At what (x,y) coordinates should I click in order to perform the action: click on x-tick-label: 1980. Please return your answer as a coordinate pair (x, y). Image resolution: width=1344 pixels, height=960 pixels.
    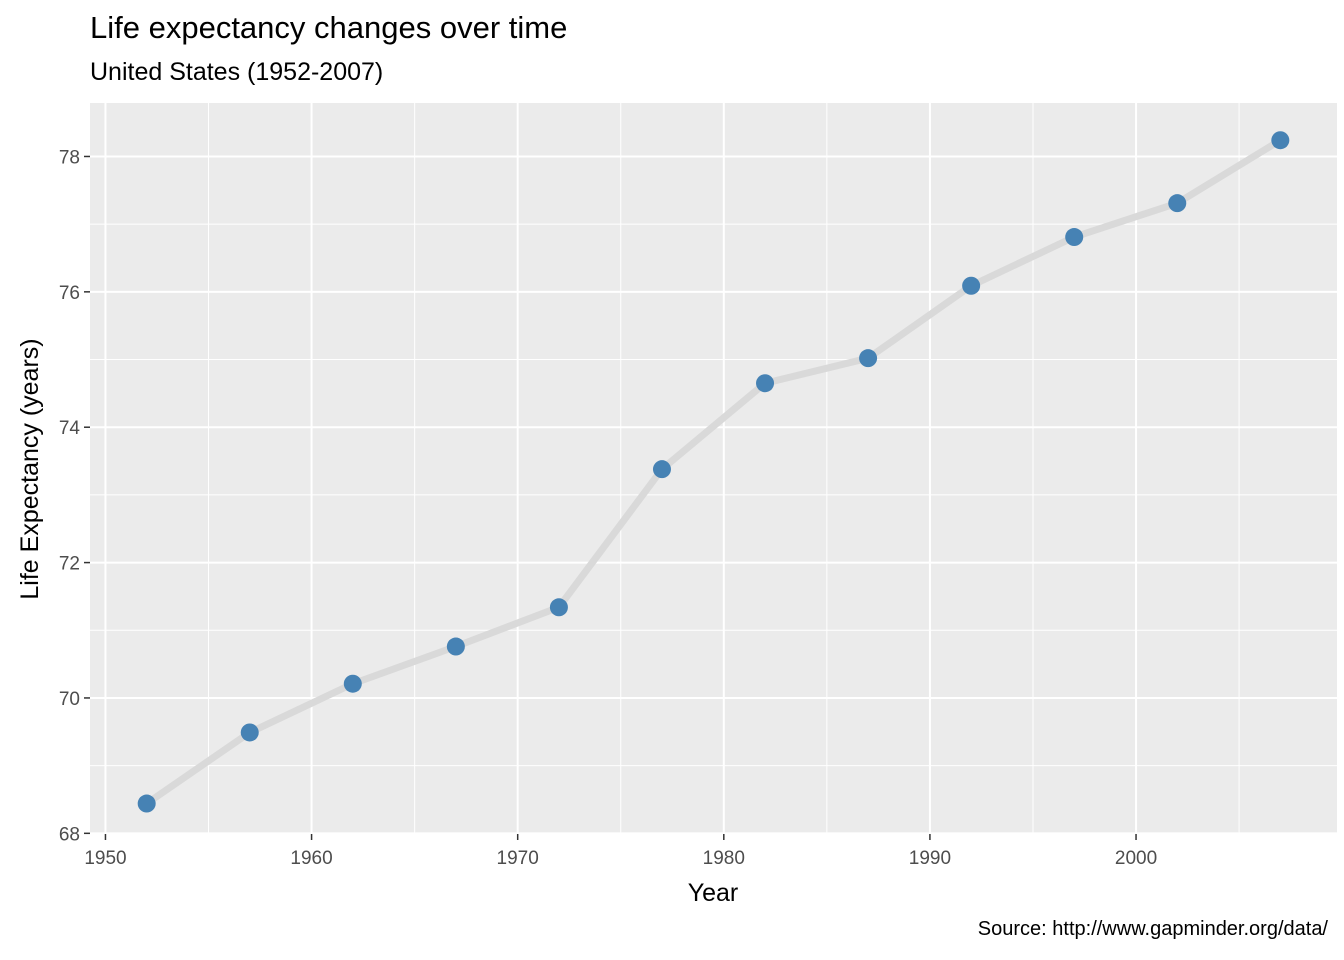
    Looking at the image, I should click on (724, 858).